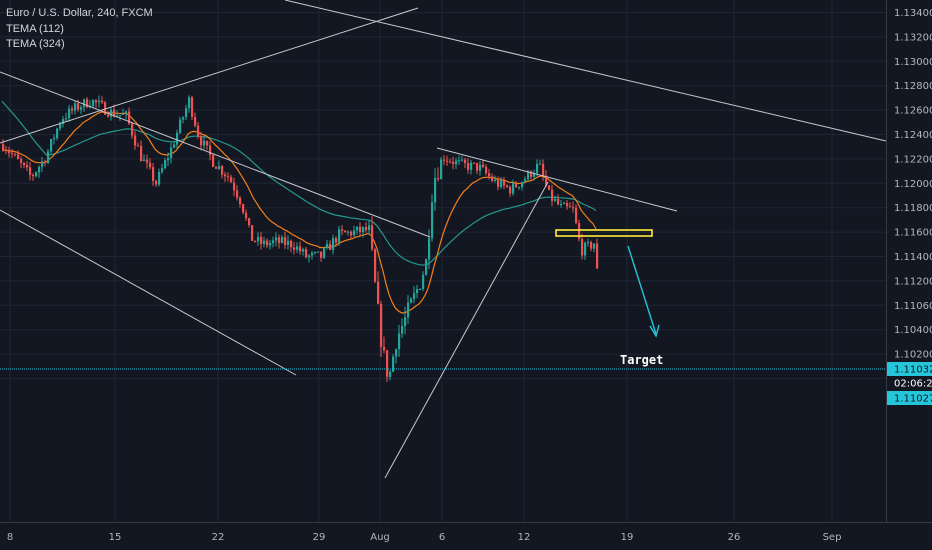 Image resolution: width=932 pixels, height=550 pixels. Describe the element at coordinates (466, 330) in the screenshot. I see `trendline-rising-support` at that location.